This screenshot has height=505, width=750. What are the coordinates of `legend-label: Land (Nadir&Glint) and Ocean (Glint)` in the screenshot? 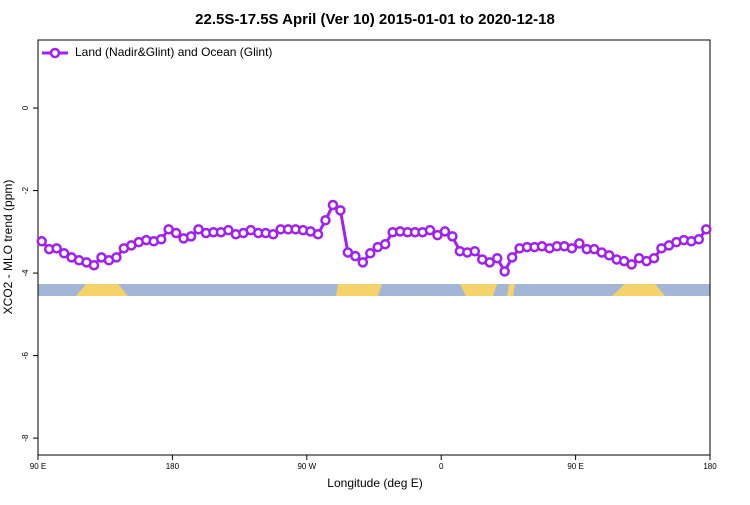 It's located at (173, 52).